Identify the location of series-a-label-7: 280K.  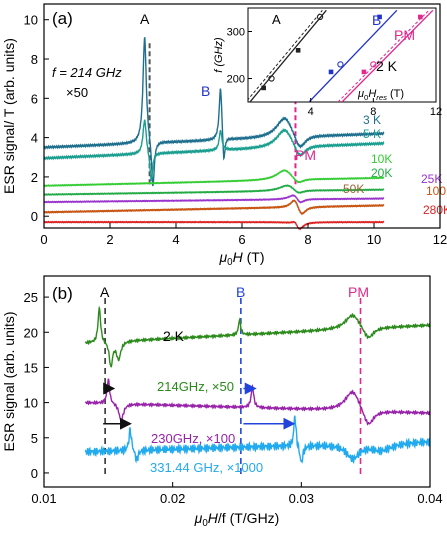
(435, 210).